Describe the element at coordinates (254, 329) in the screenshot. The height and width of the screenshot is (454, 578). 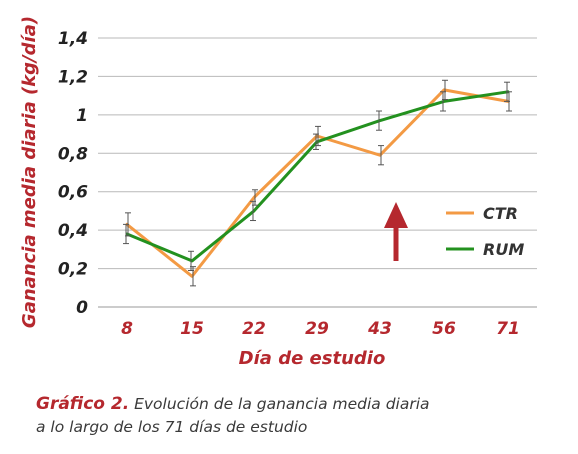
I see `x-tick-label: 22` at that location.